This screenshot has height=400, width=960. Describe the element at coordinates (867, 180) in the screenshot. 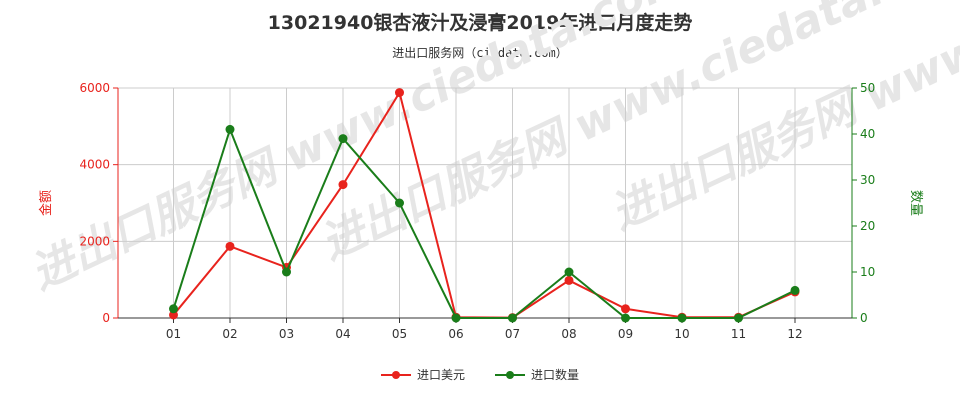

I see `y-right-tick-label-3: 30` at that location.